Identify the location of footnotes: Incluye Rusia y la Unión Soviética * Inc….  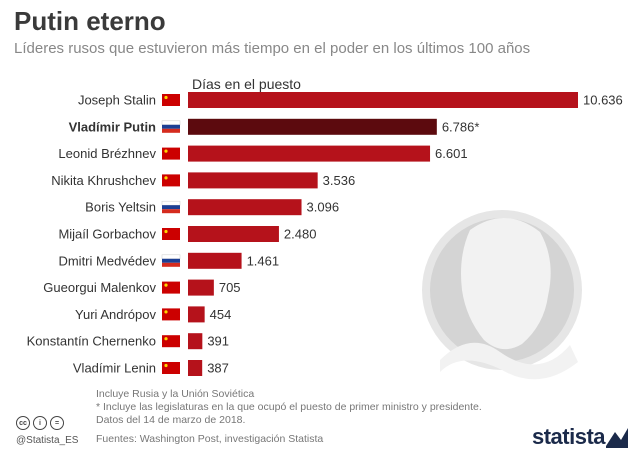
(289, 407).